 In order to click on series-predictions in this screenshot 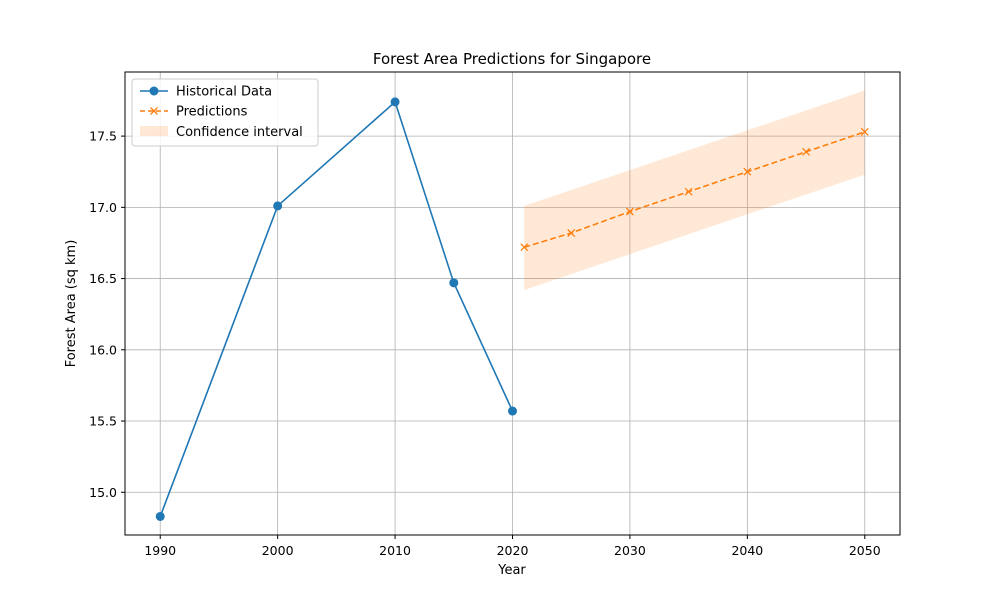, I will do `click(694, 189)`.